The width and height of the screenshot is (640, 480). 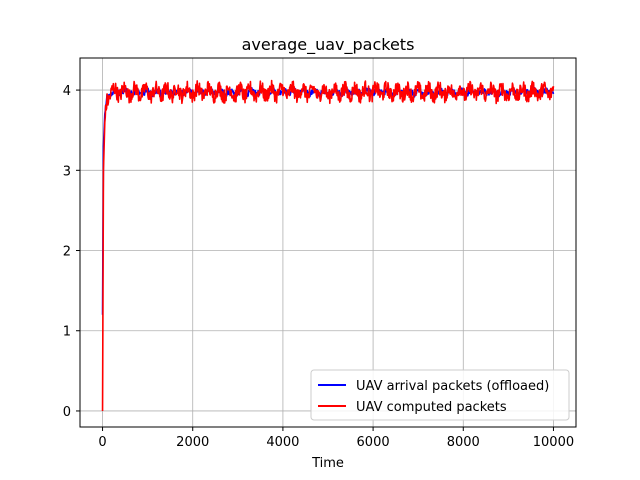 I want to click on legend-label-arrival: UAV arrival packets (offloaed), so click(x=452, y=386).